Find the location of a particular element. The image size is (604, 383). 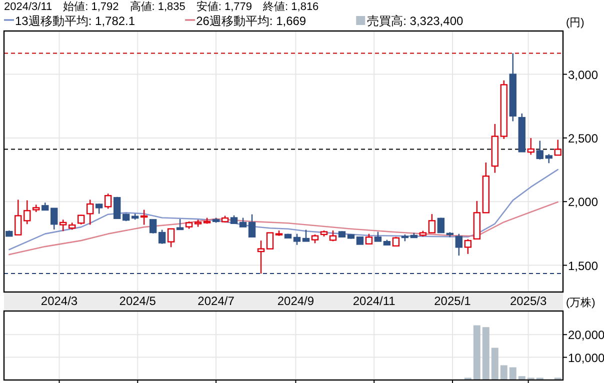

y-tick-label: 20,000 is located at coordinates (586, 335).